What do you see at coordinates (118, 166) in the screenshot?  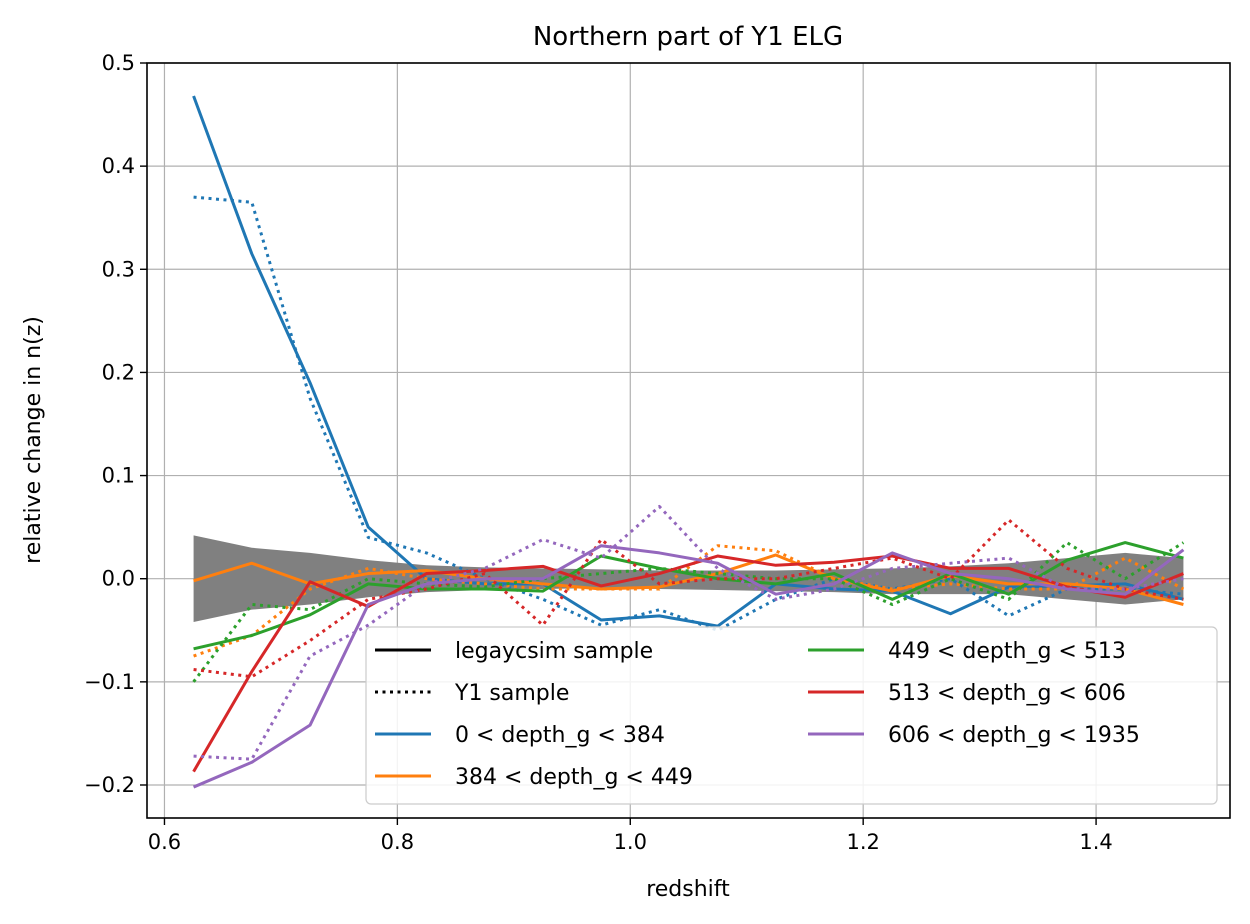 I see `y-tick-label: 0.4` at bounding box center [118, 166].